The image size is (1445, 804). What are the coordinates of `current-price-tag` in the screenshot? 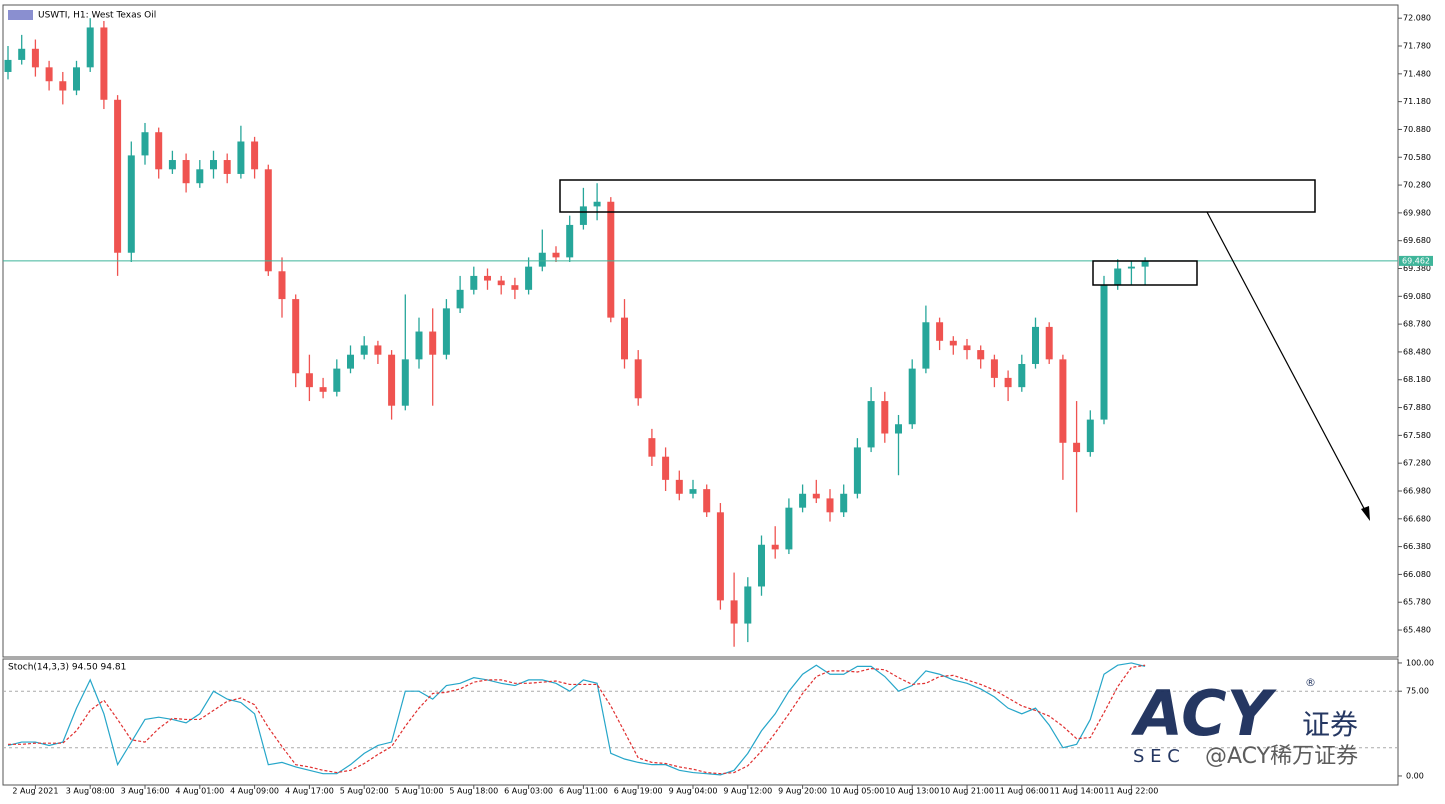 It's located at (1416, 260).